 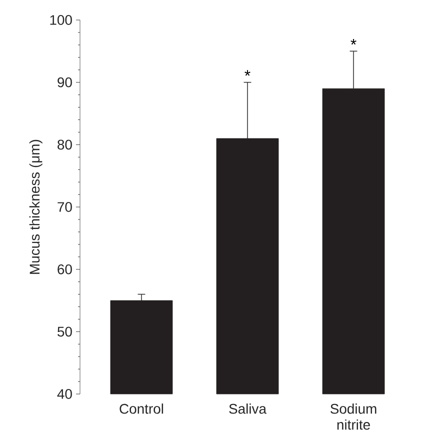 What do you see at coordinates (142, 409) in the screenshot?
I see `x-tick-label: Control` at bounding box center [142, 409].